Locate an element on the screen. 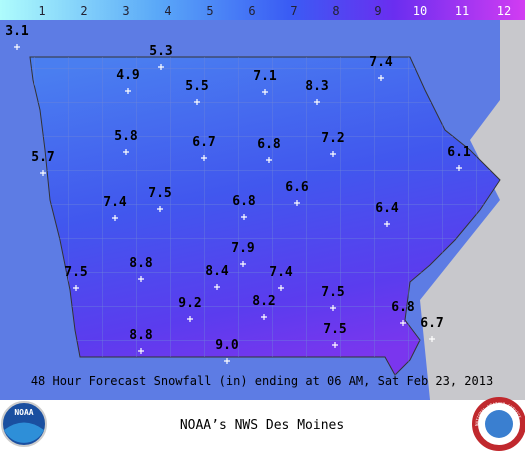  nws-logo: NATIONAL WEATHER SERVICE is located at coordinates (498, 424).